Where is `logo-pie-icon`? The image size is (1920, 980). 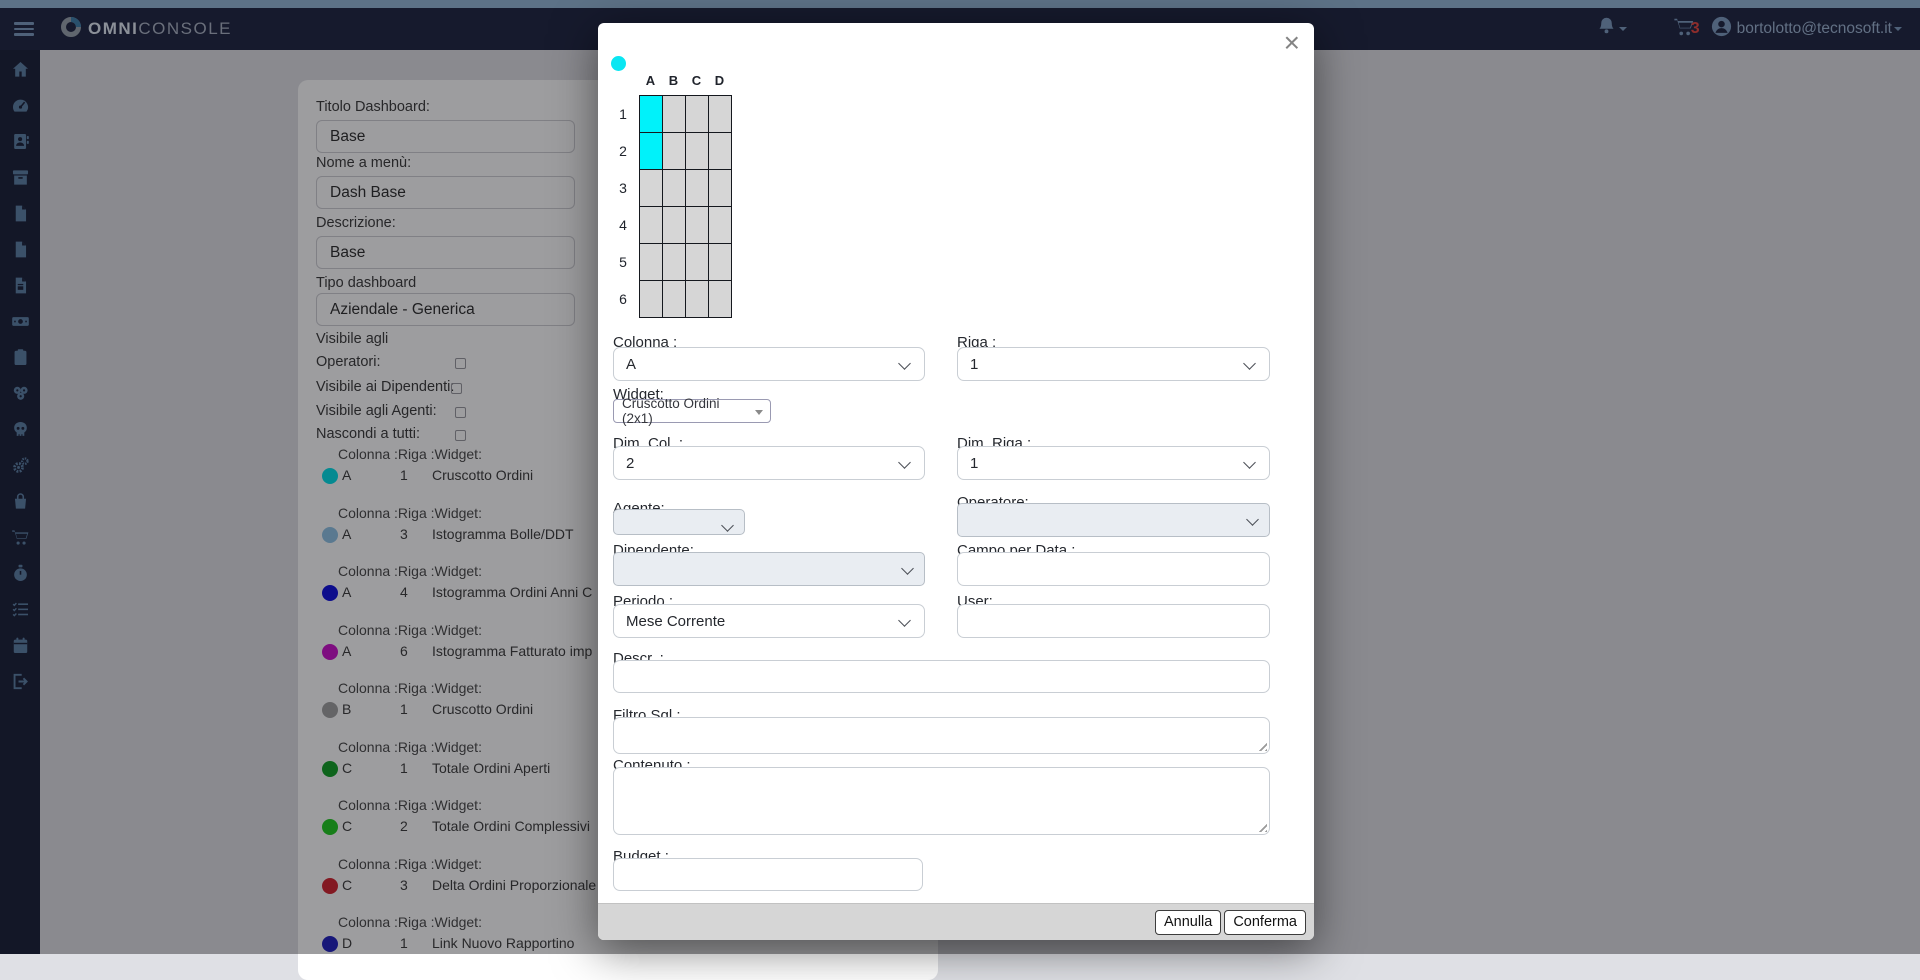
logo-pie-icon is located at coordinates (71, 29).